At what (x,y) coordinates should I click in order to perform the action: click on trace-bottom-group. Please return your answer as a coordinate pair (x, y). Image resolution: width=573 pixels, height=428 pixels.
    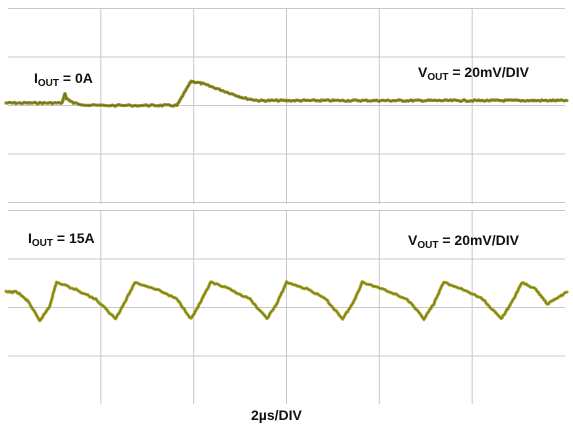
    Looking at the image, I should click on (286, 301).